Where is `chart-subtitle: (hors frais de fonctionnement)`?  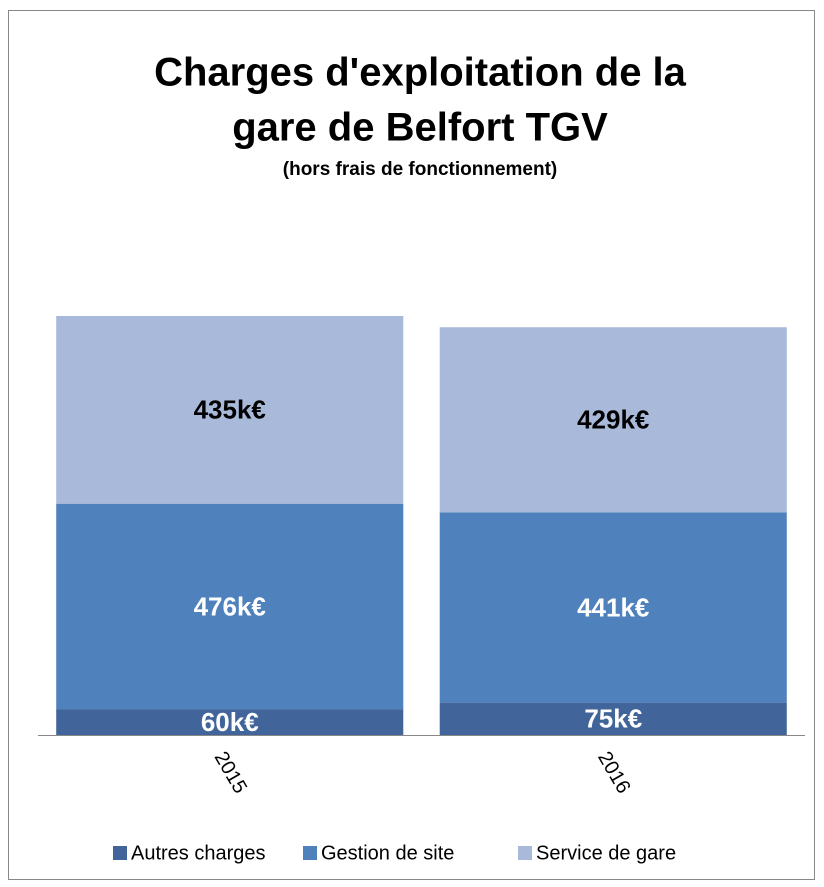 chart-subtitle: (hors frais de fonctionnement) is located at coordinates (420, 169).